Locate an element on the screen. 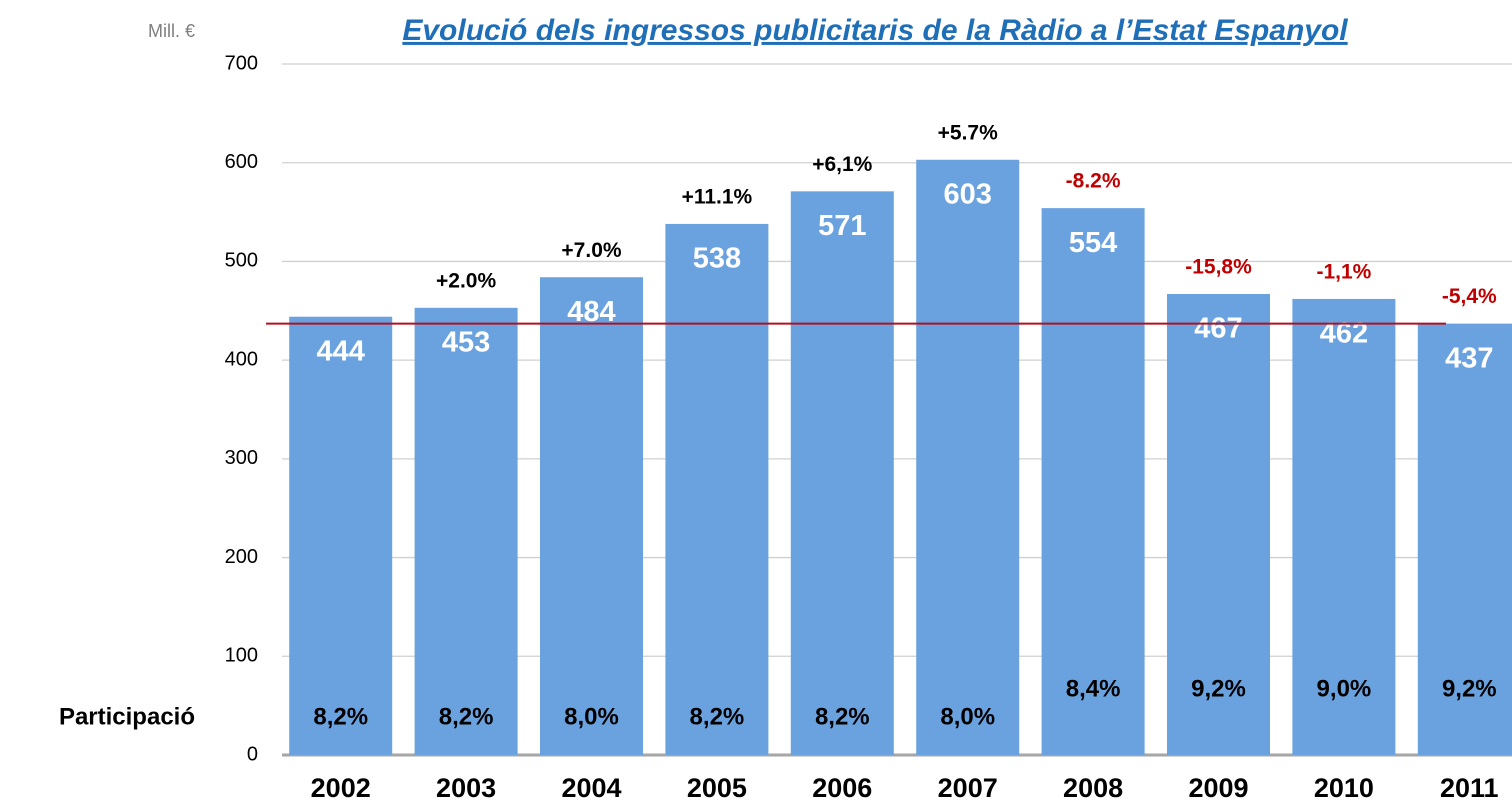 The image size is (1512, 811). x-tick-label: 2009 is located at coordinates (1218, 788).